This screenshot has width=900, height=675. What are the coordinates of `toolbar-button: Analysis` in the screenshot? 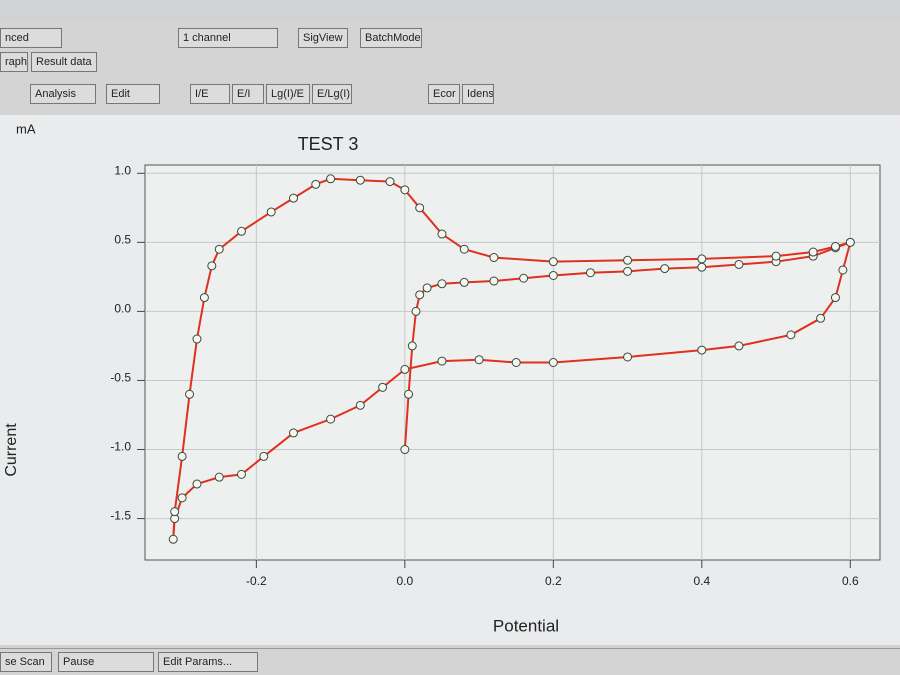 It's located at (63, 94).